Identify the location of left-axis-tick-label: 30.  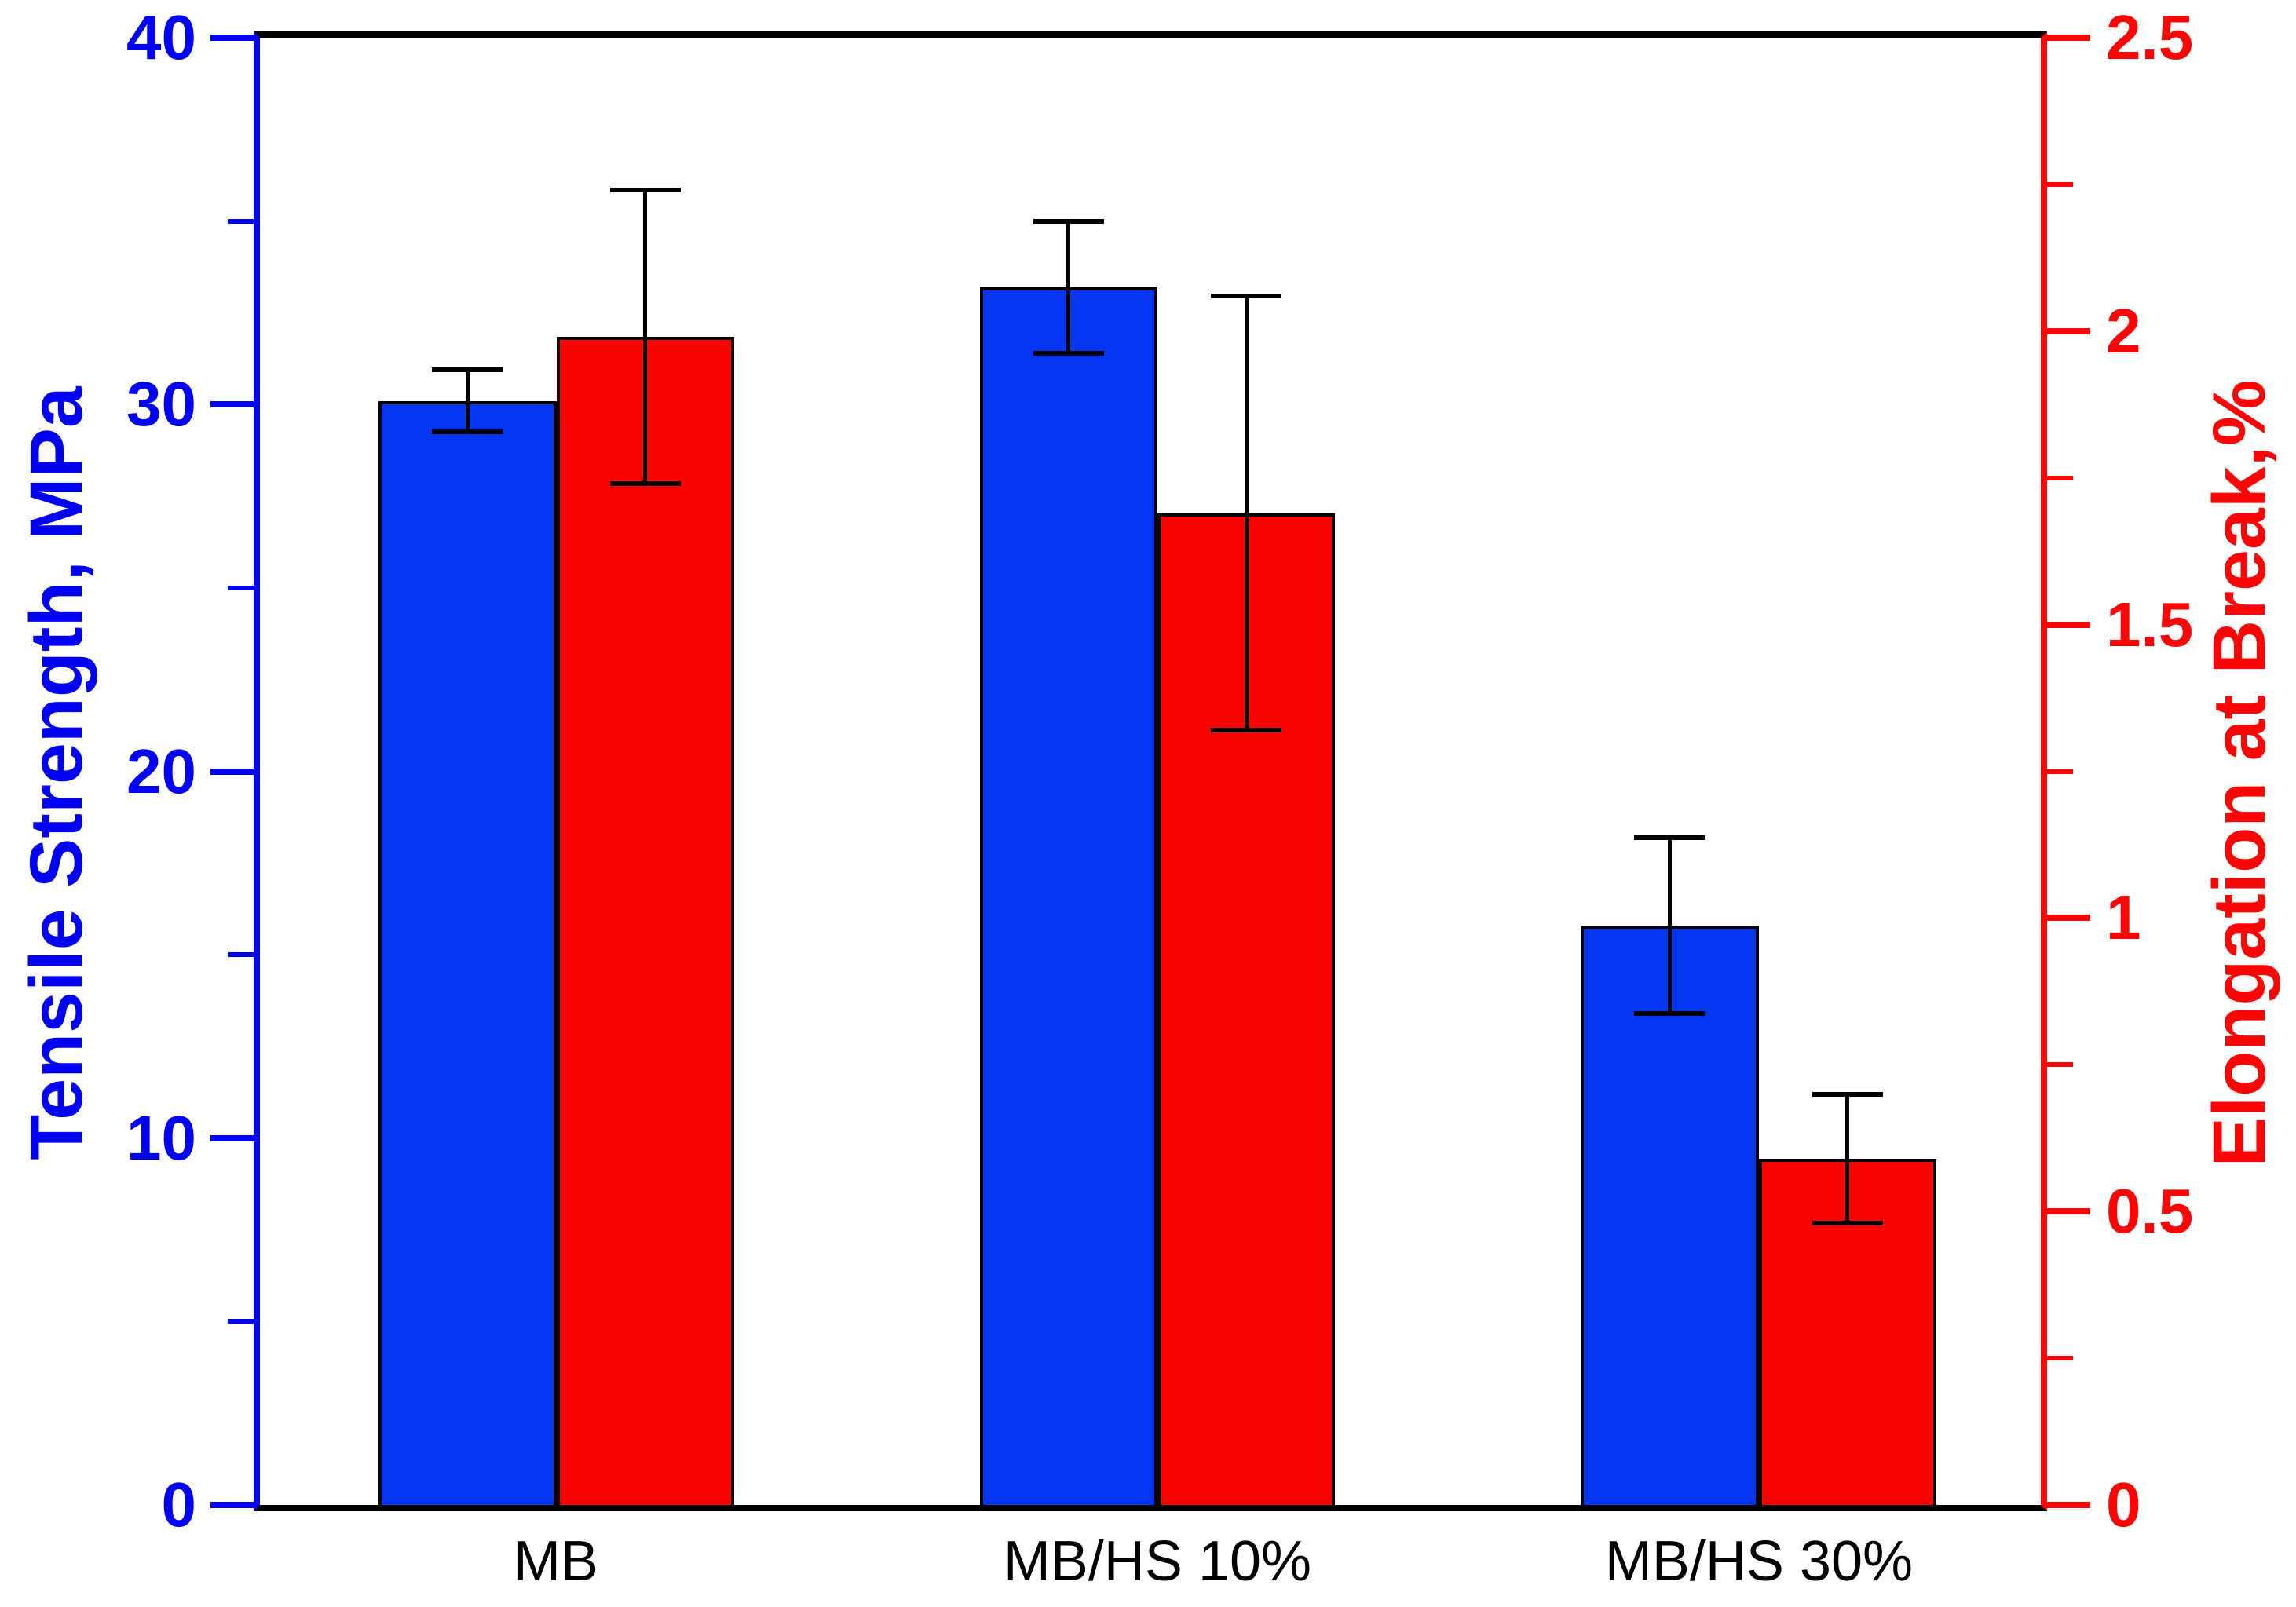
(161, 404).